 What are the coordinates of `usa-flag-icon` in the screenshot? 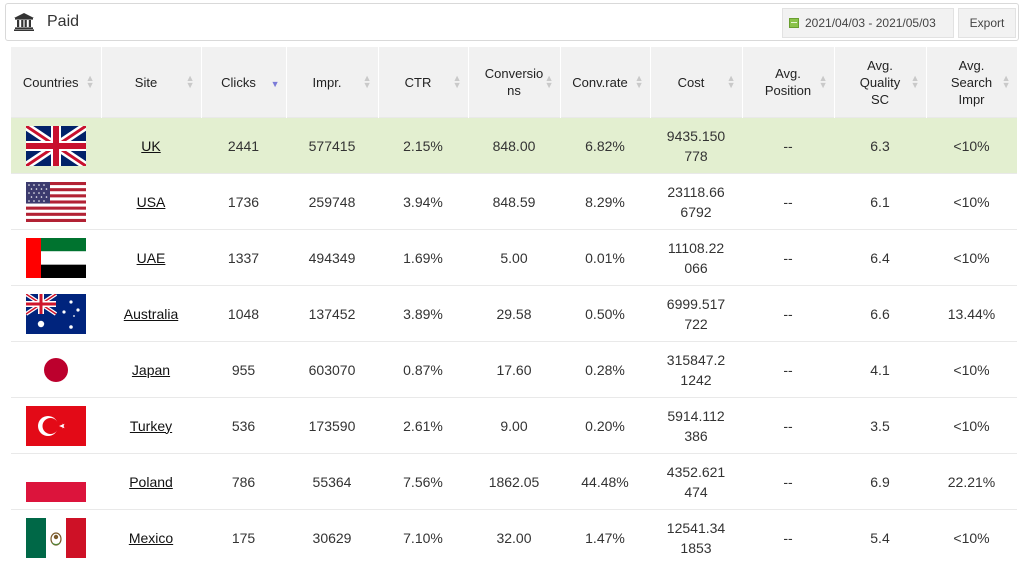 It's located at (56, 202).